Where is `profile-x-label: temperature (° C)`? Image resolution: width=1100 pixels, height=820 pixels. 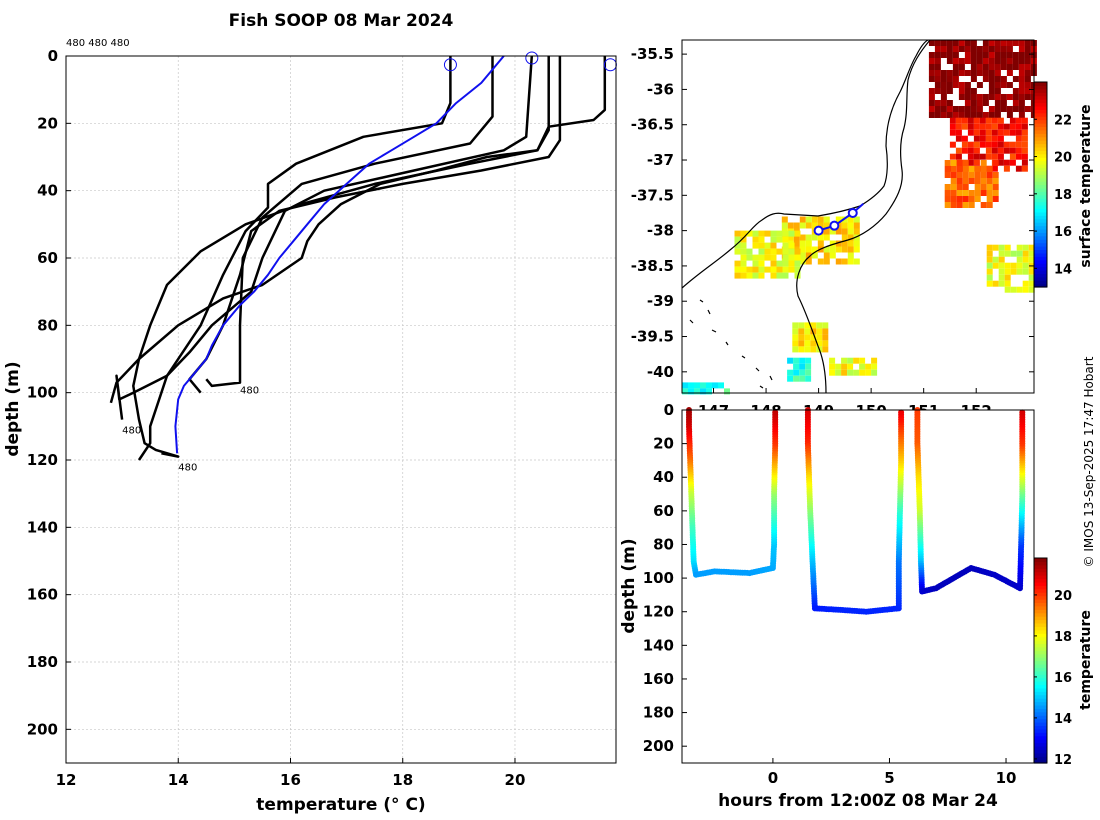 profile-x-label: temperature (° C) is located at coordinates (340, 805).